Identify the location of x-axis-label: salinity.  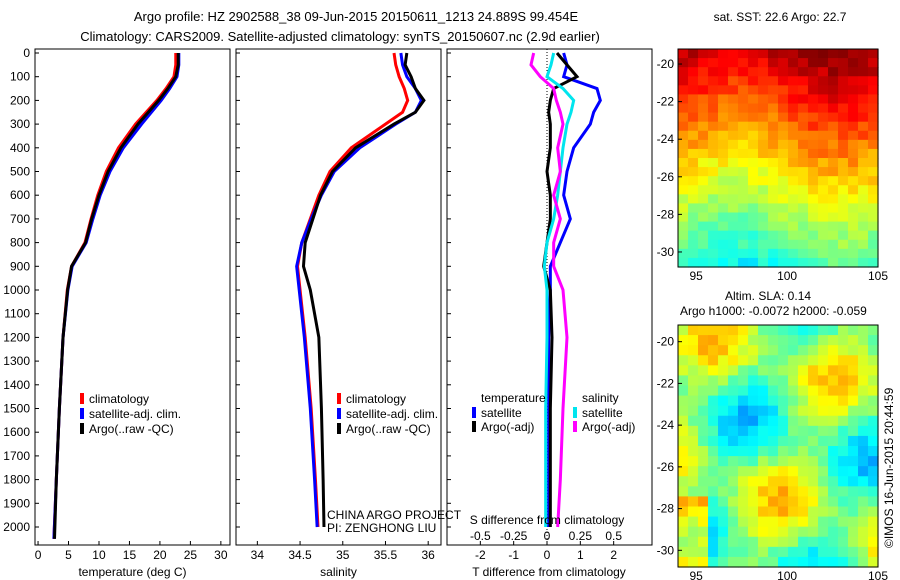
(338, 572).